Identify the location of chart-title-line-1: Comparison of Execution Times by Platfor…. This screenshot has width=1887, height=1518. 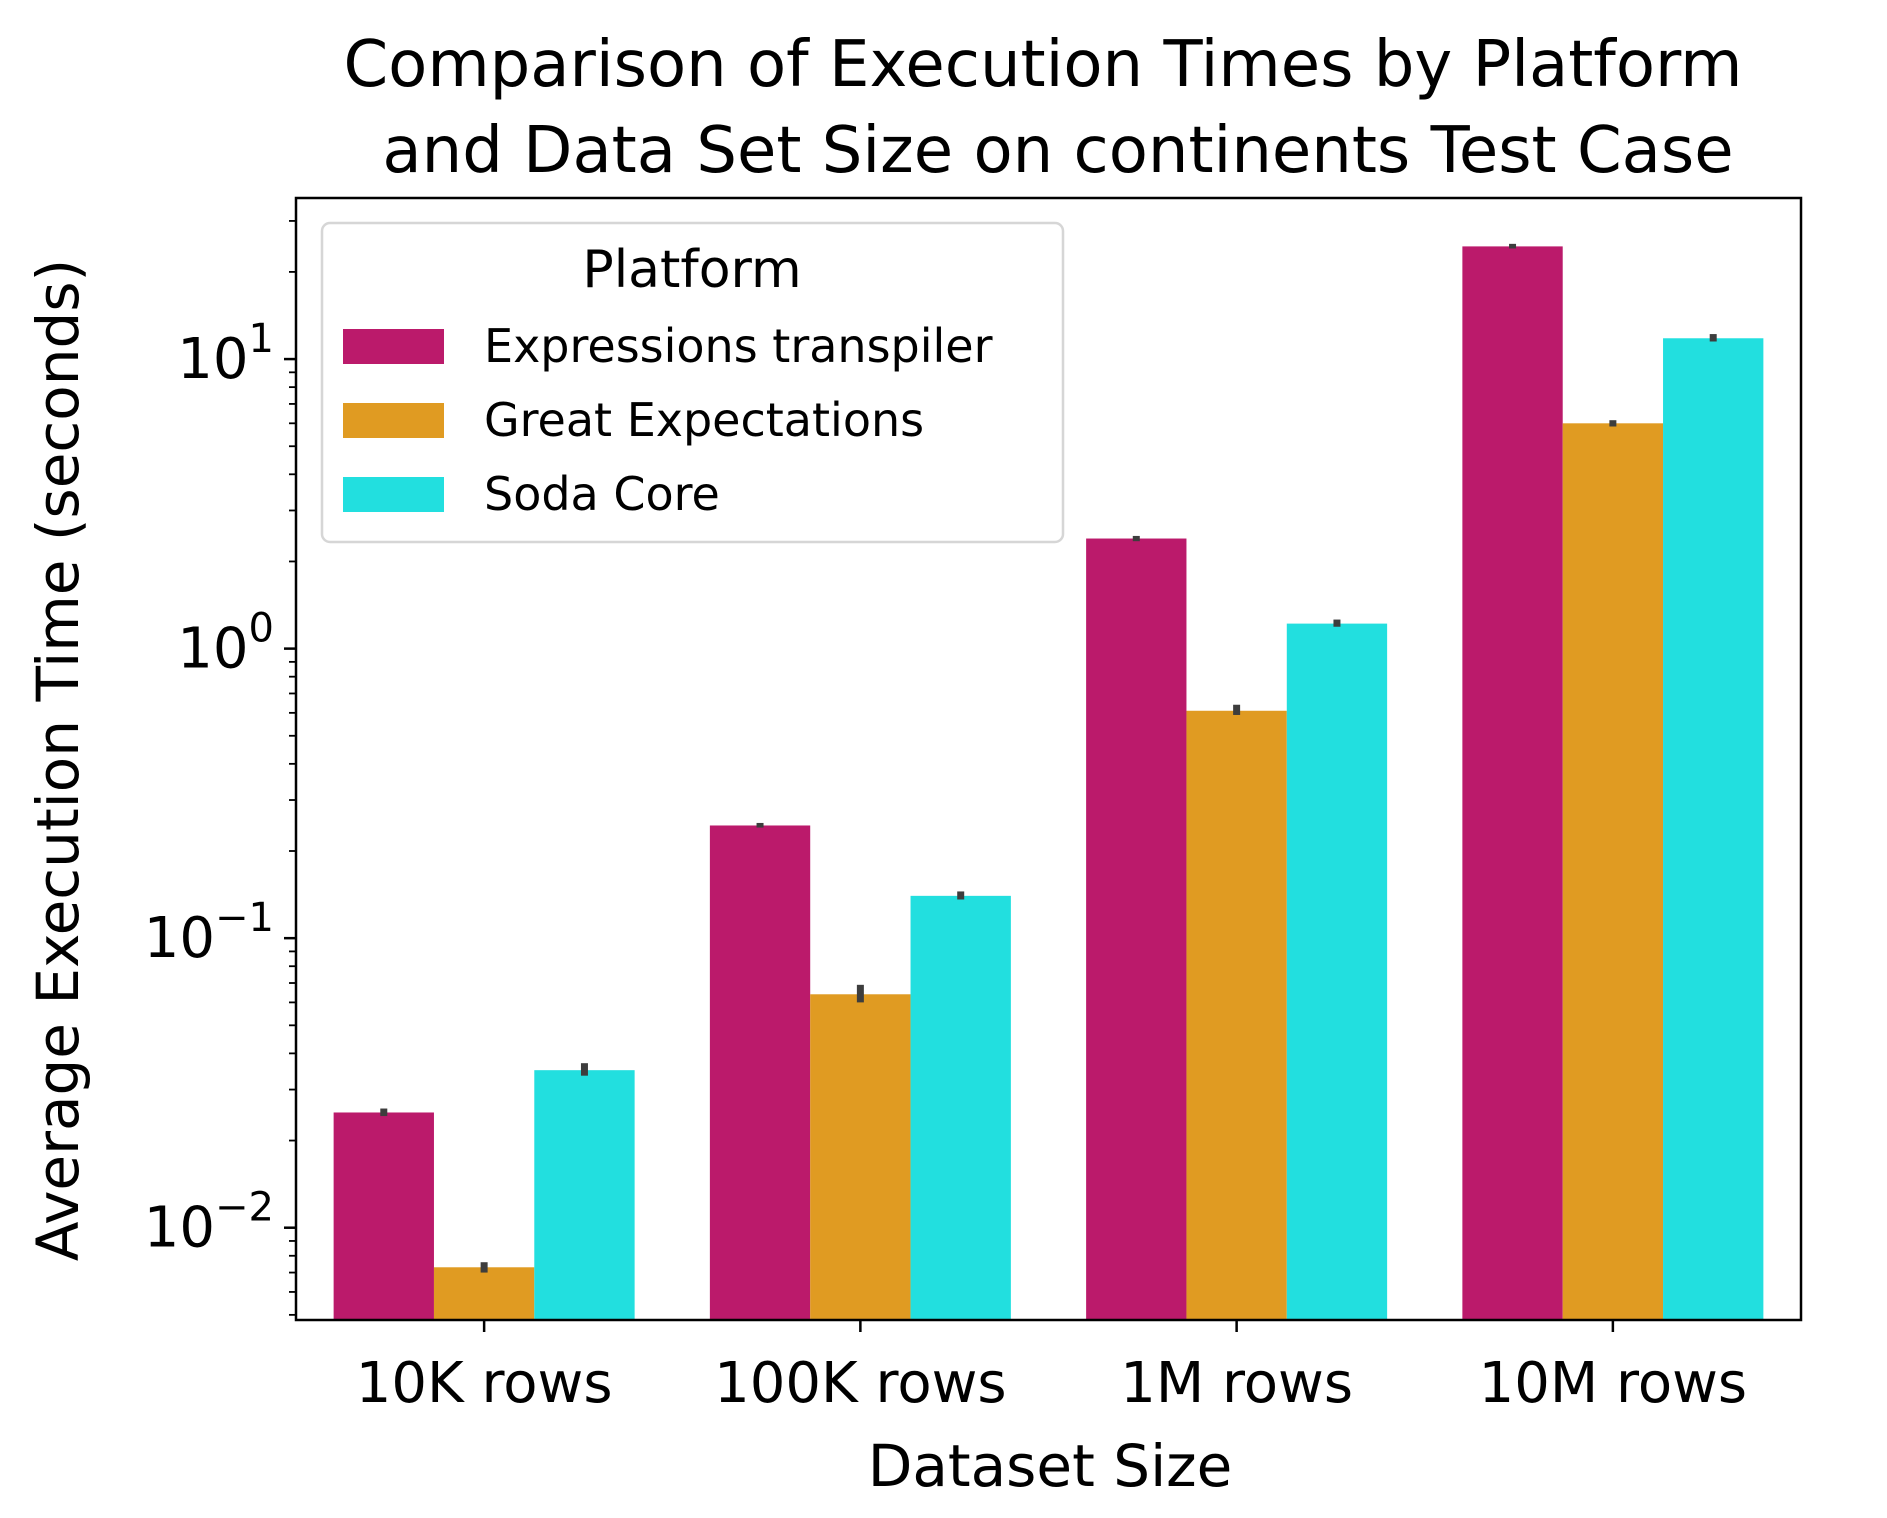
(1042, 65).